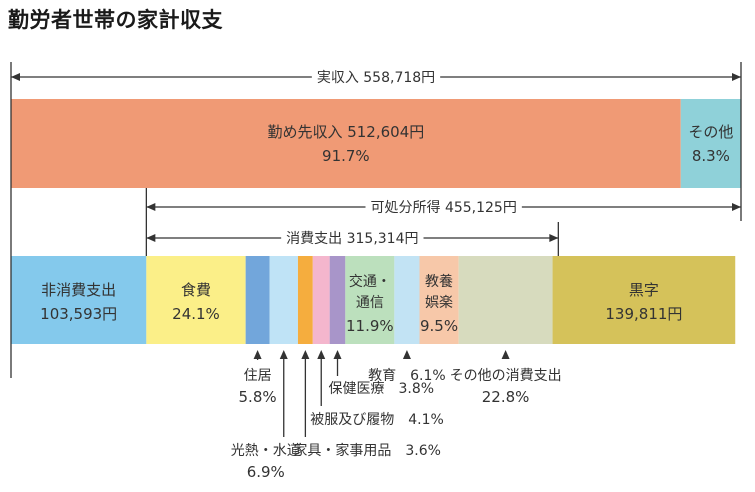  I want to click on disposable-income-arrow-label: 可処分所得 455,125円, so click(444, 207).